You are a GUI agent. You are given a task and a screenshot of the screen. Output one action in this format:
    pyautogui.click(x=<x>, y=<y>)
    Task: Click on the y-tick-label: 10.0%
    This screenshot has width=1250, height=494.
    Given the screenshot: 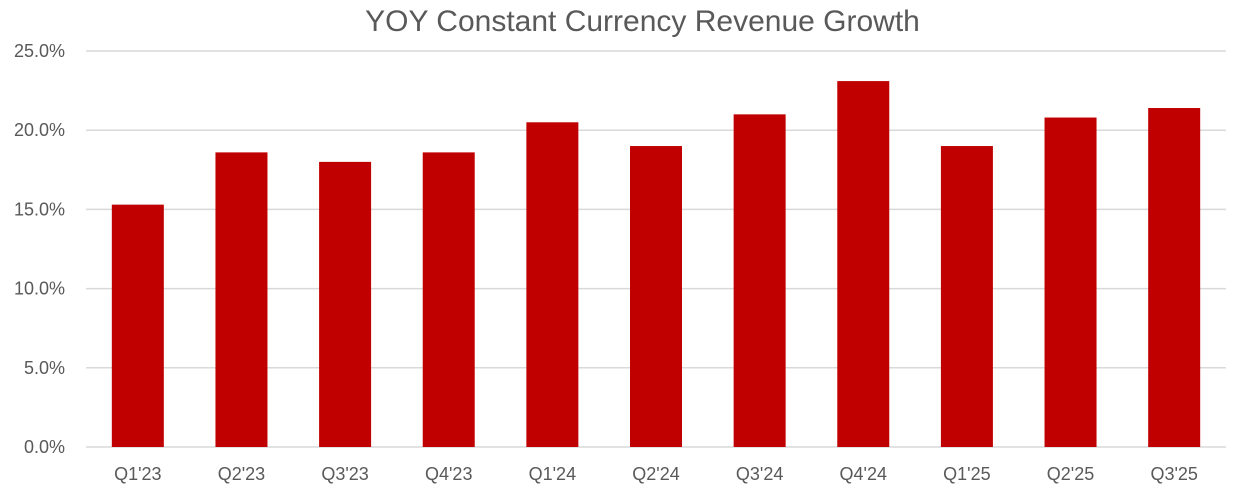 What is the action you would take?
    pyautogui.click(x=39, y=289)
    